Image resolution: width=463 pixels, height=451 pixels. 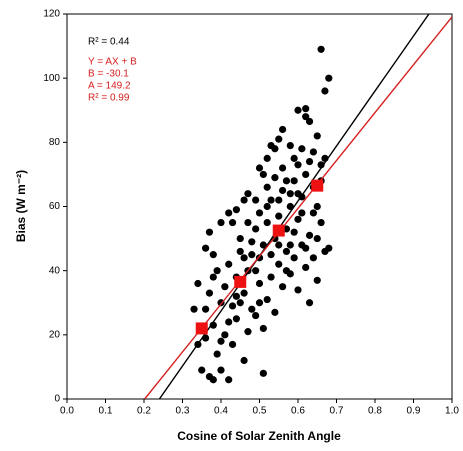 What do you see at coordinates (298, 411) in the screenshot?
I see `x-tick-label: 0.6` at bounding box center [298, 411].